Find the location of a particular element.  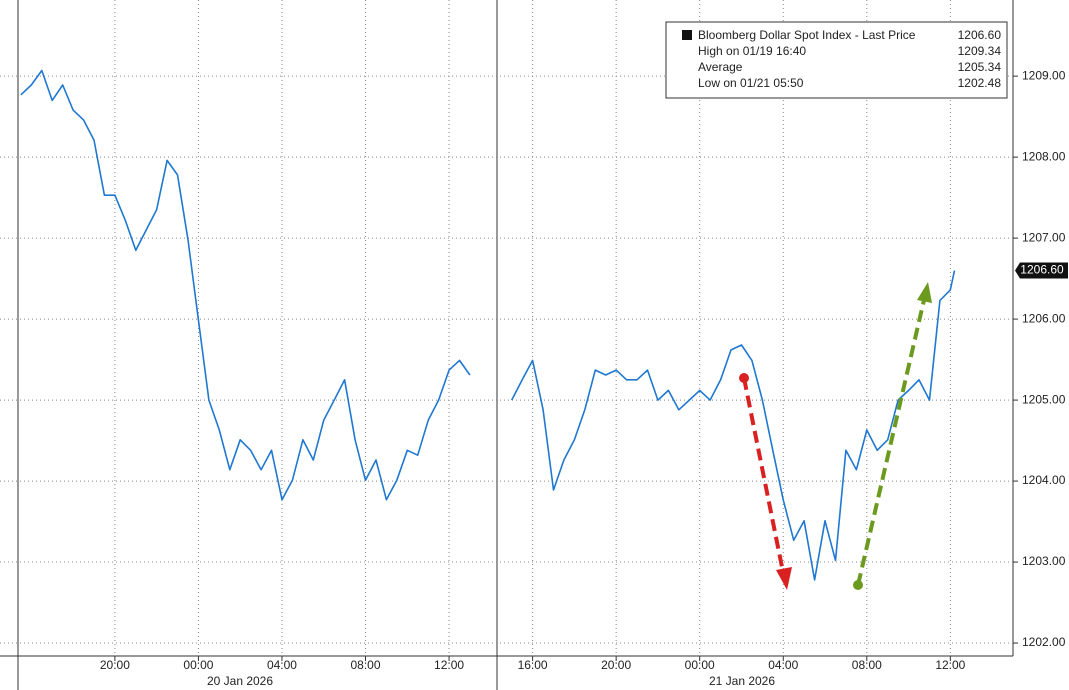

y-tick-label: 1206.00 is located at coordinates (1044, 318).